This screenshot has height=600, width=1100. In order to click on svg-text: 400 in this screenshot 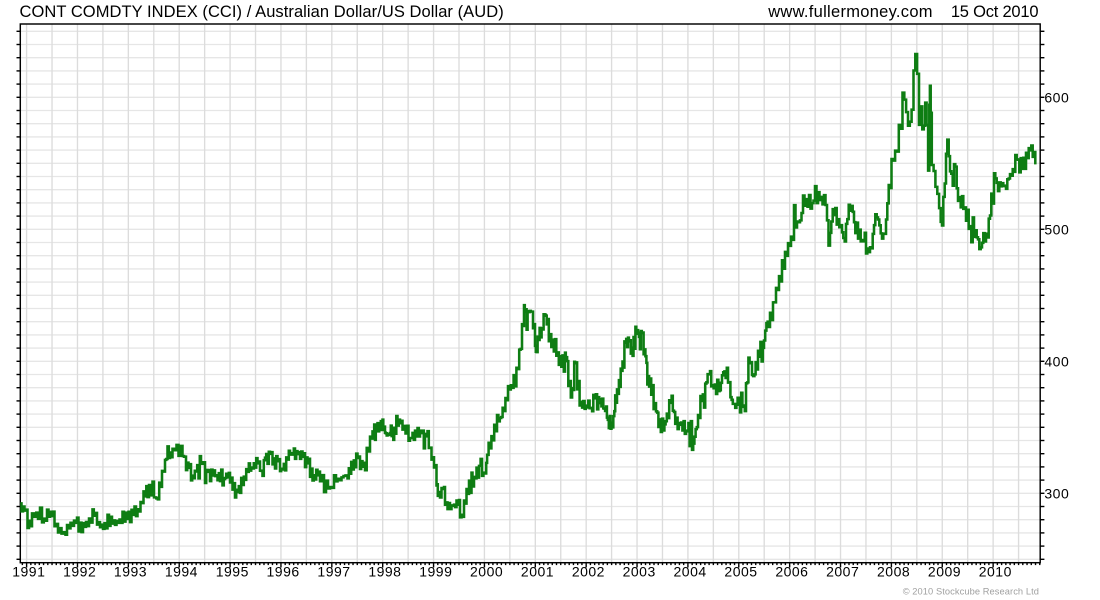, I will do `click(1056, 361)`.